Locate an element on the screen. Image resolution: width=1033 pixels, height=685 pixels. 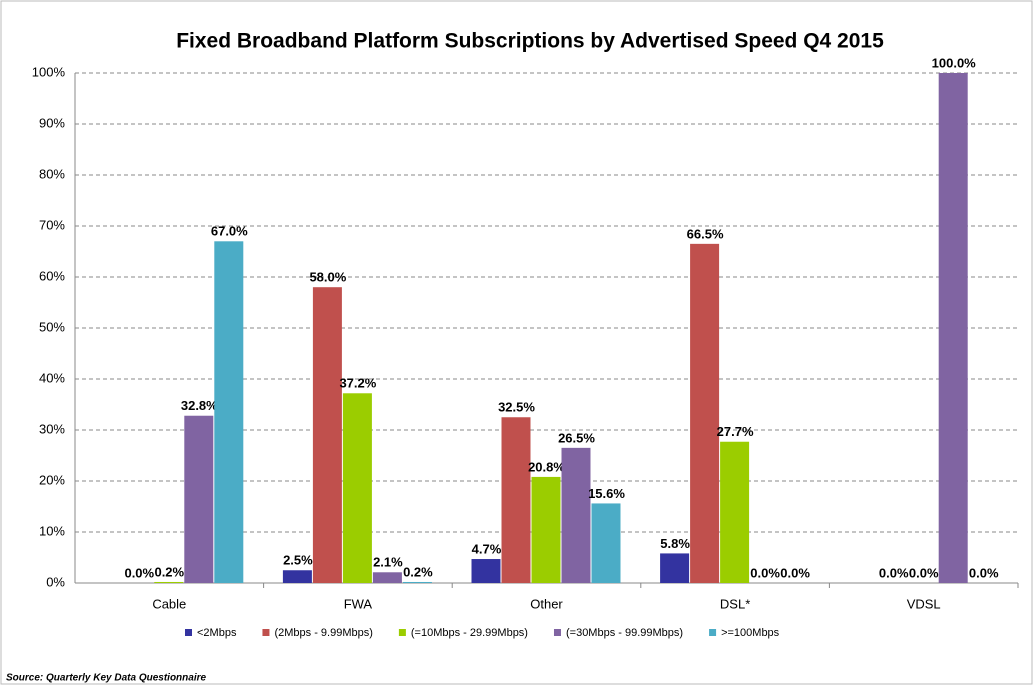
value-label: 32.8% is located at coordinates (199, 405).